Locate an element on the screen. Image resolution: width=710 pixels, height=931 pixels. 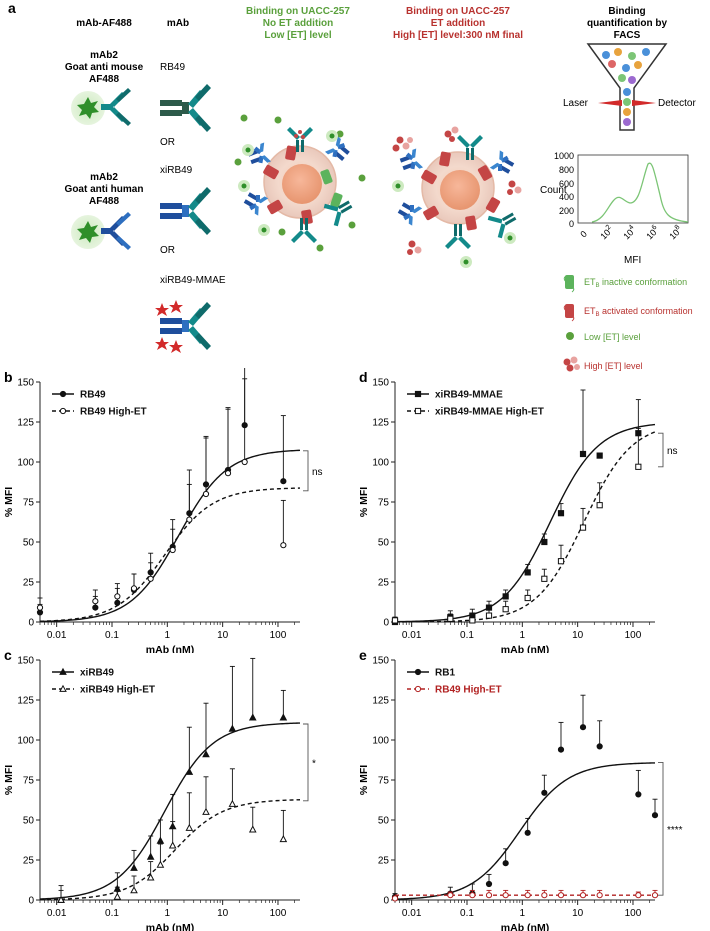
secondary-antibody-mouse-icon is located at coordinates (101, 107).